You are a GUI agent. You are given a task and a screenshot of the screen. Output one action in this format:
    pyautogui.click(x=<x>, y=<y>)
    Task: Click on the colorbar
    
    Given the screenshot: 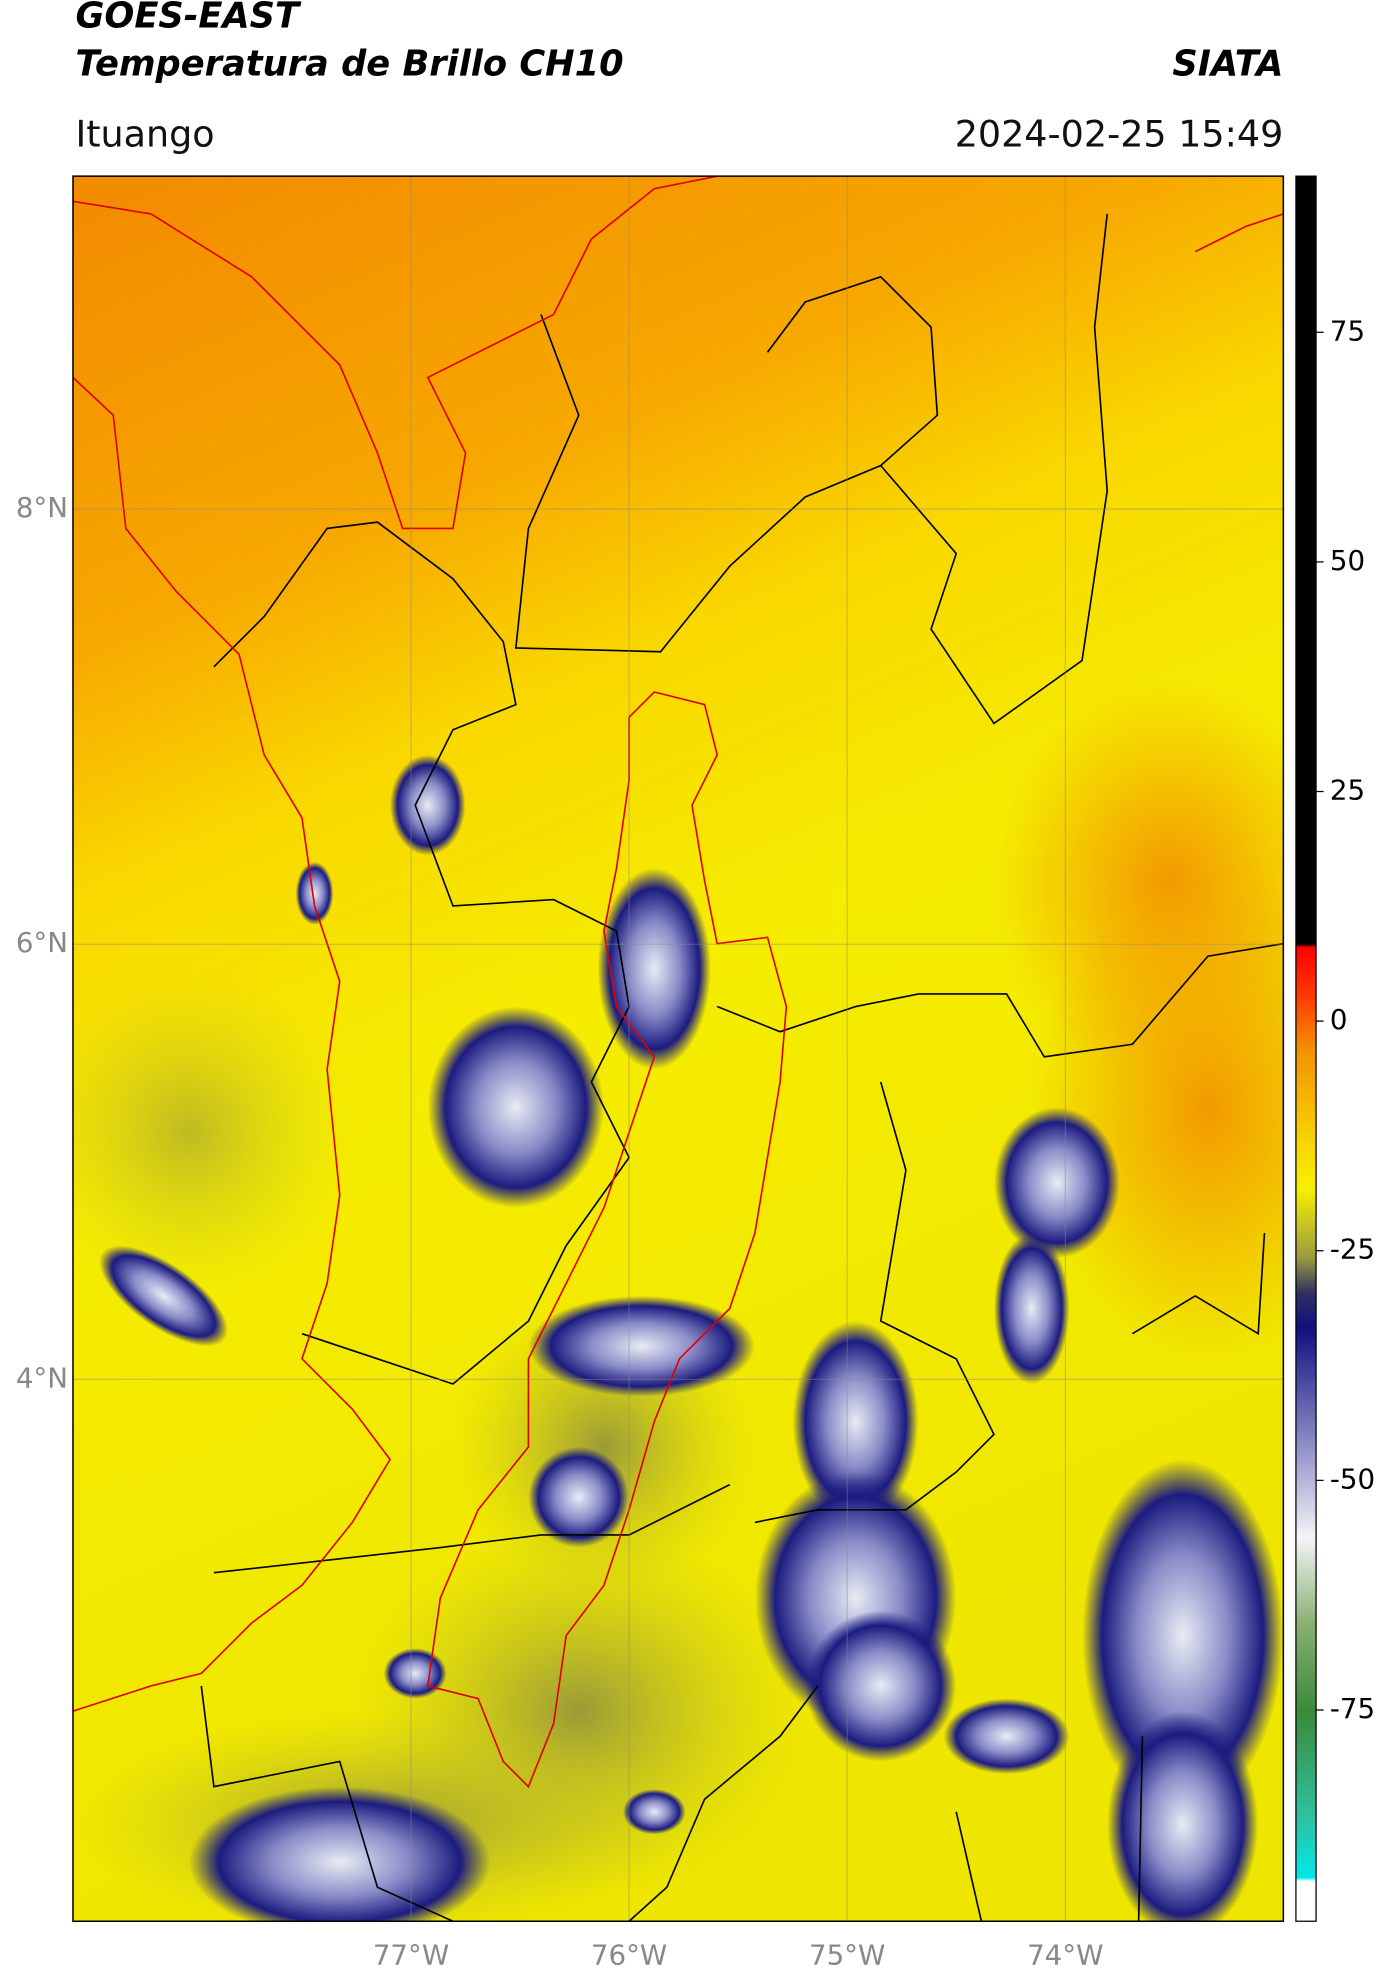 What is the action you would take?
    pyautogui.click(x=1306, y=1048)
    